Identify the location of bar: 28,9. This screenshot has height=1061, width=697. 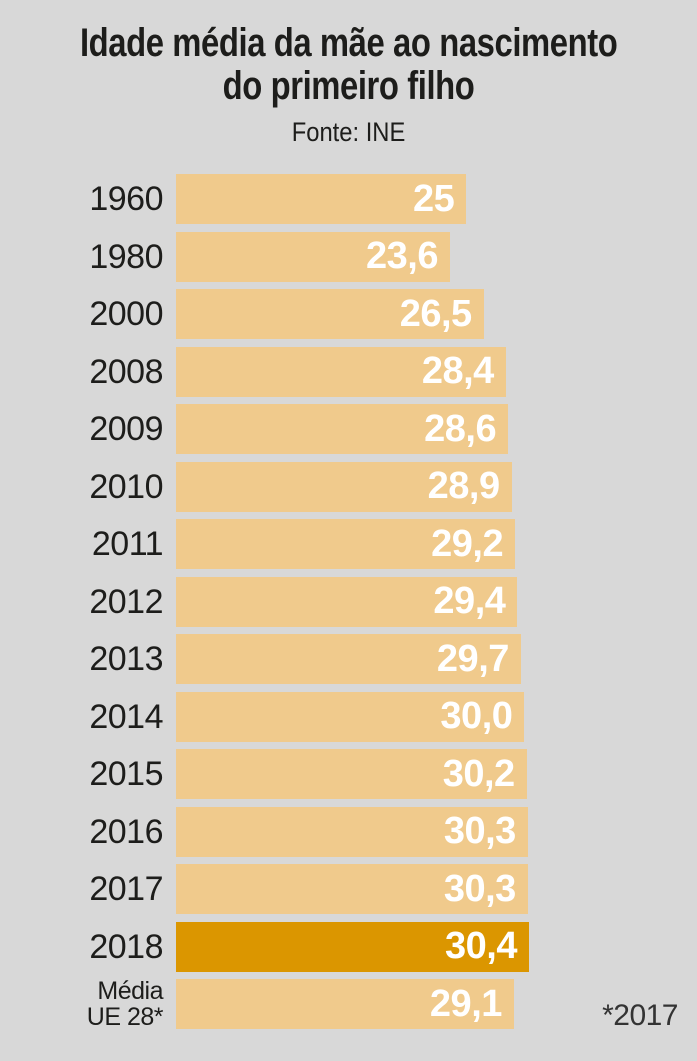
(344, 486).